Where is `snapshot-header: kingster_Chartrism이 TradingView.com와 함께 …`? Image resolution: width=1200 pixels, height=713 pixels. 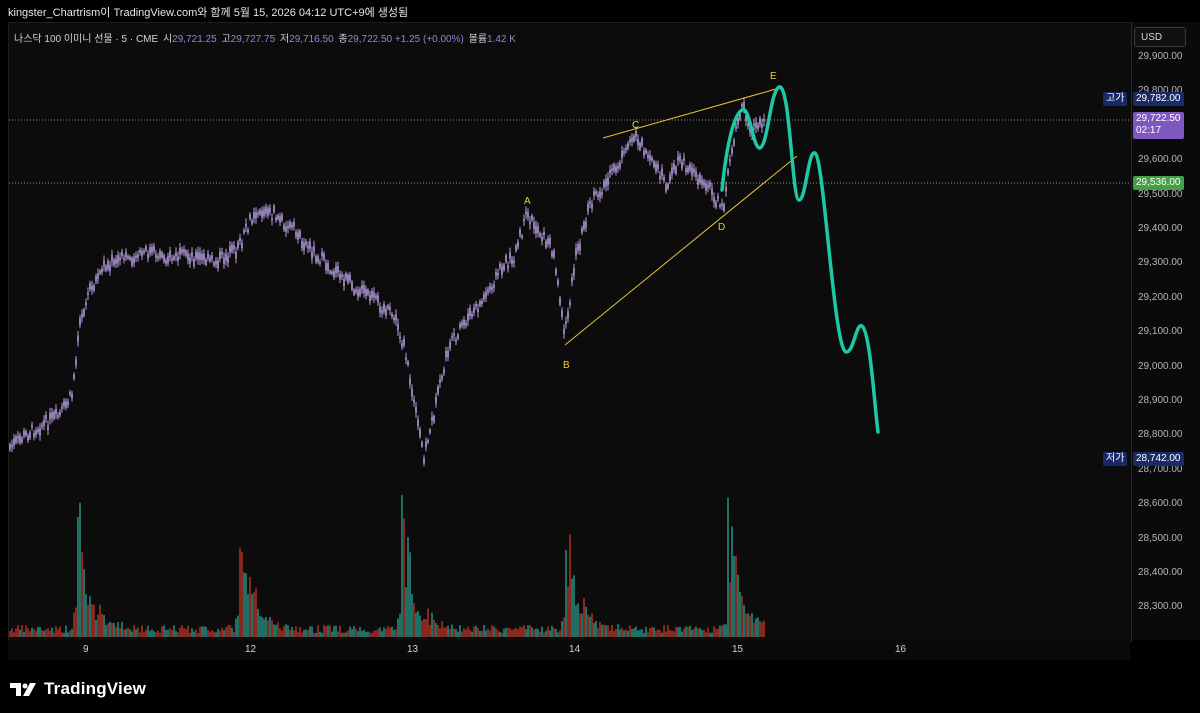 snapshot-header: kingster_Chartrism이 TradingView.com와 함께 … is located at coordinates (208, 13).